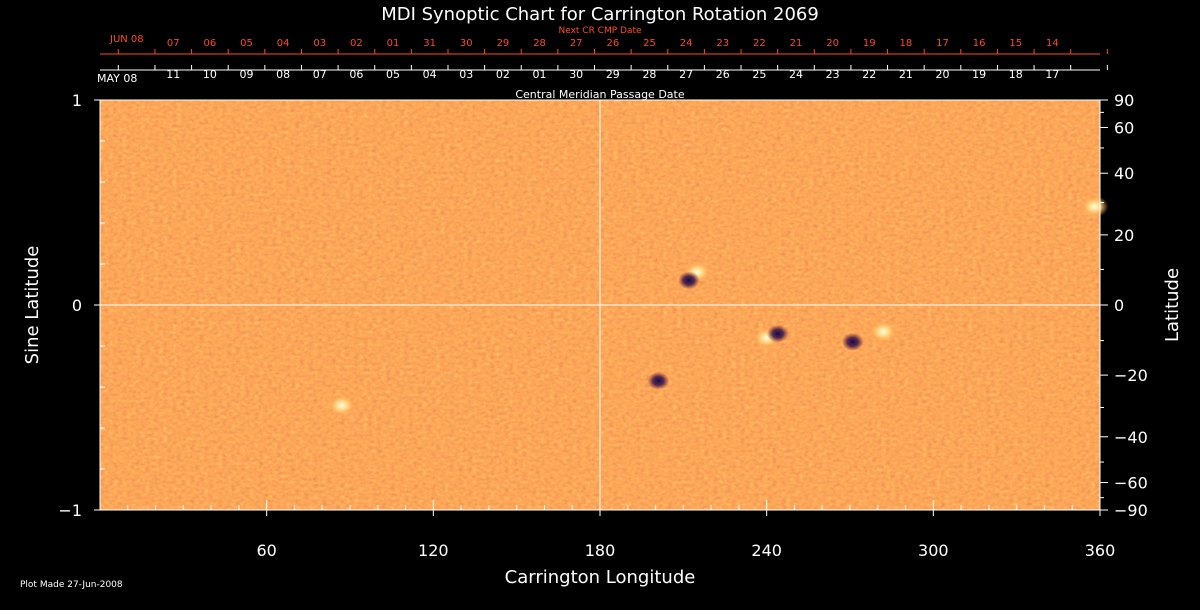  I want to click on next-axis-start-label: JUN 08, so click(126, 39).